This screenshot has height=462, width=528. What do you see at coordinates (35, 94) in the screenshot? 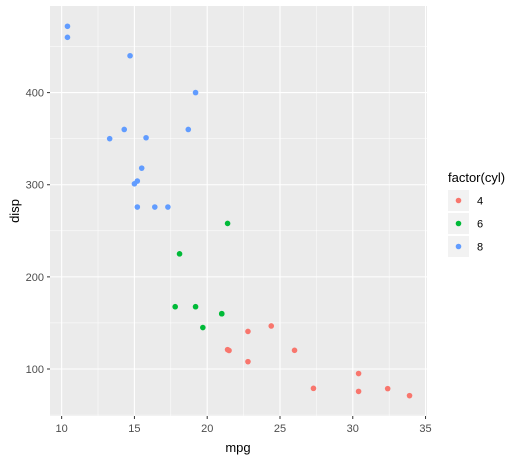
I see `y-tick-label: 400` at bounding box center [35, 94].